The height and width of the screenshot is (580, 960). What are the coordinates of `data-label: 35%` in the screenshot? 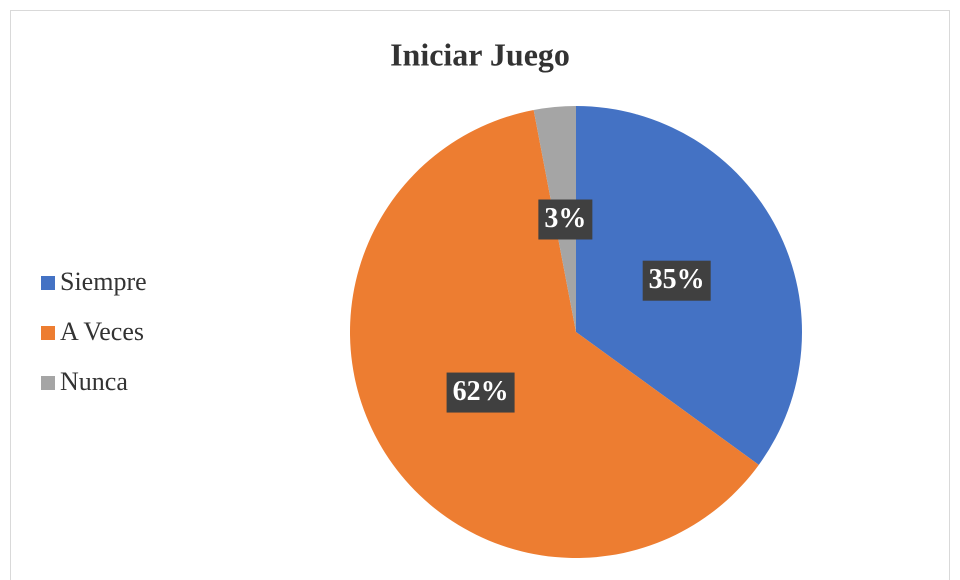 It's located at (677, 279).